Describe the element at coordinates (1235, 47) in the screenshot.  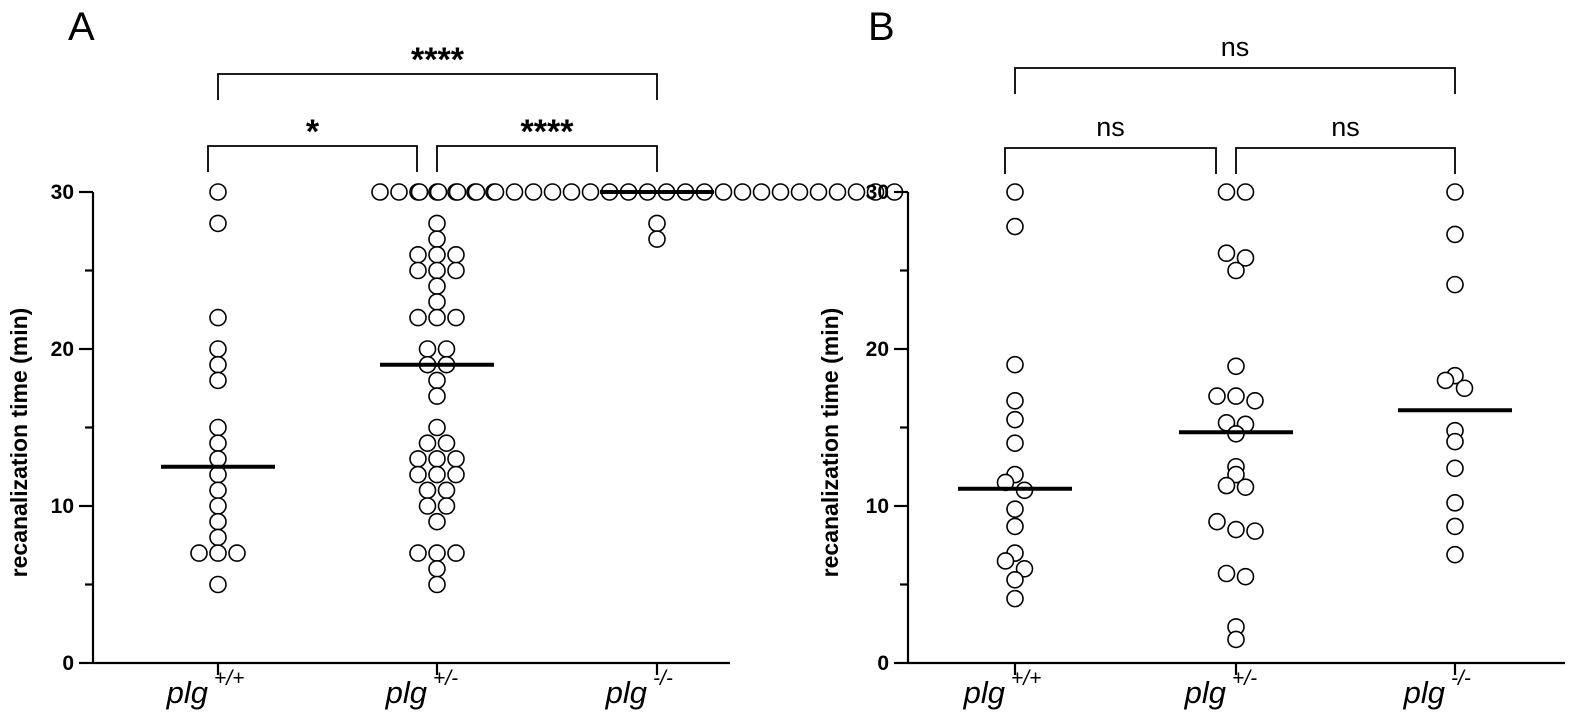
I see `significance-label: ns` at that location.